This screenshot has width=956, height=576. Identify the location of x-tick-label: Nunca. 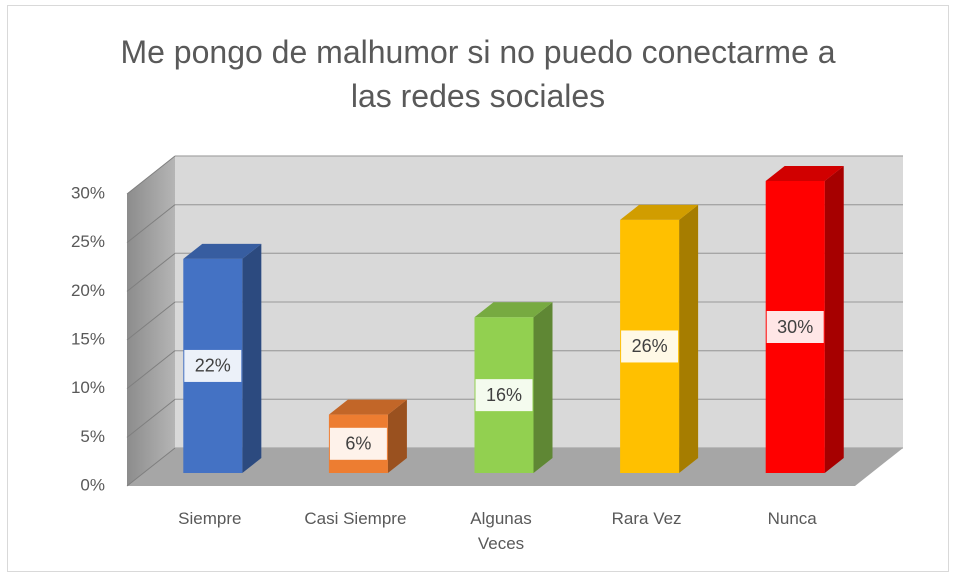
(792, 518).